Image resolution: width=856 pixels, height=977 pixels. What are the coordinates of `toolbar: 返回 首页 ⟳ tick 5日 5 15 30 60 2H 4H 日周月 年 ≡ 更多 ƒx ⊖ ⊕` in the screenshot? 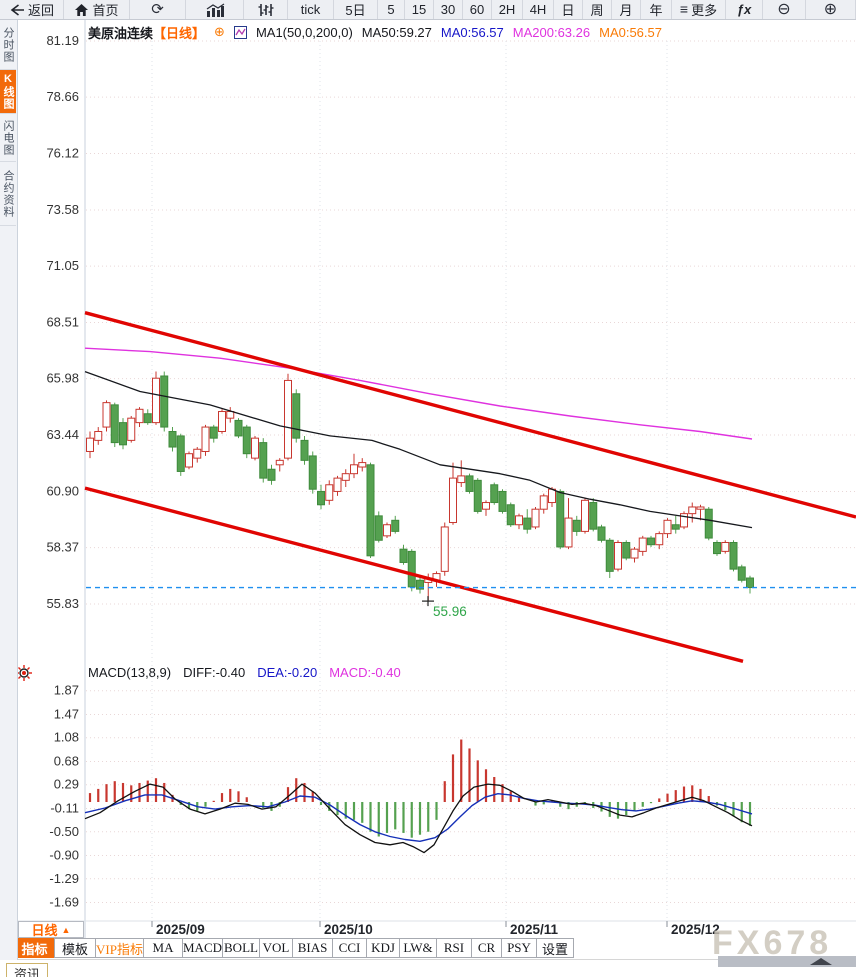 It's located at (428, 10).